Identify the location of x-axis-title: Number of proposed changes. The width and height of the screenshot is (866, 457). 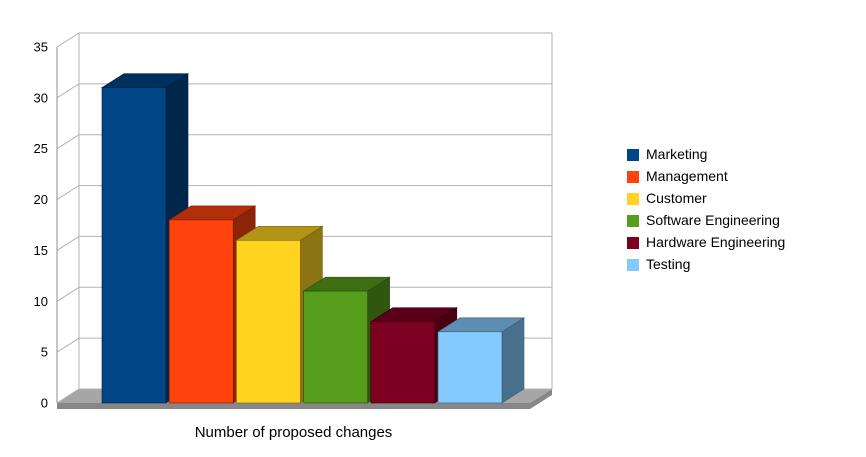
(293, 432).